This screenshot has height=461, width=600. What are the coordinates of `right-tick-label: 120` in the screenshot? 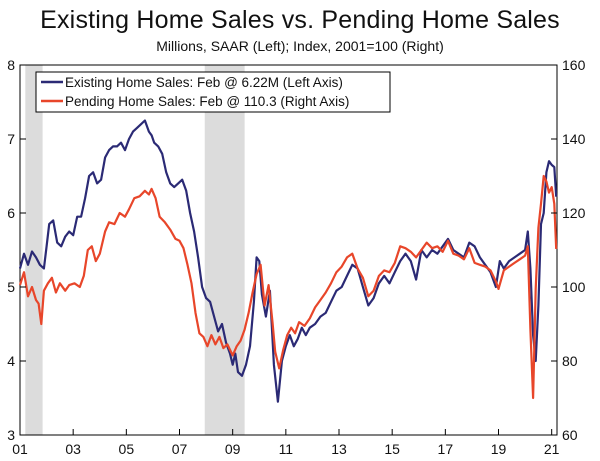 It's located at (574, 213).